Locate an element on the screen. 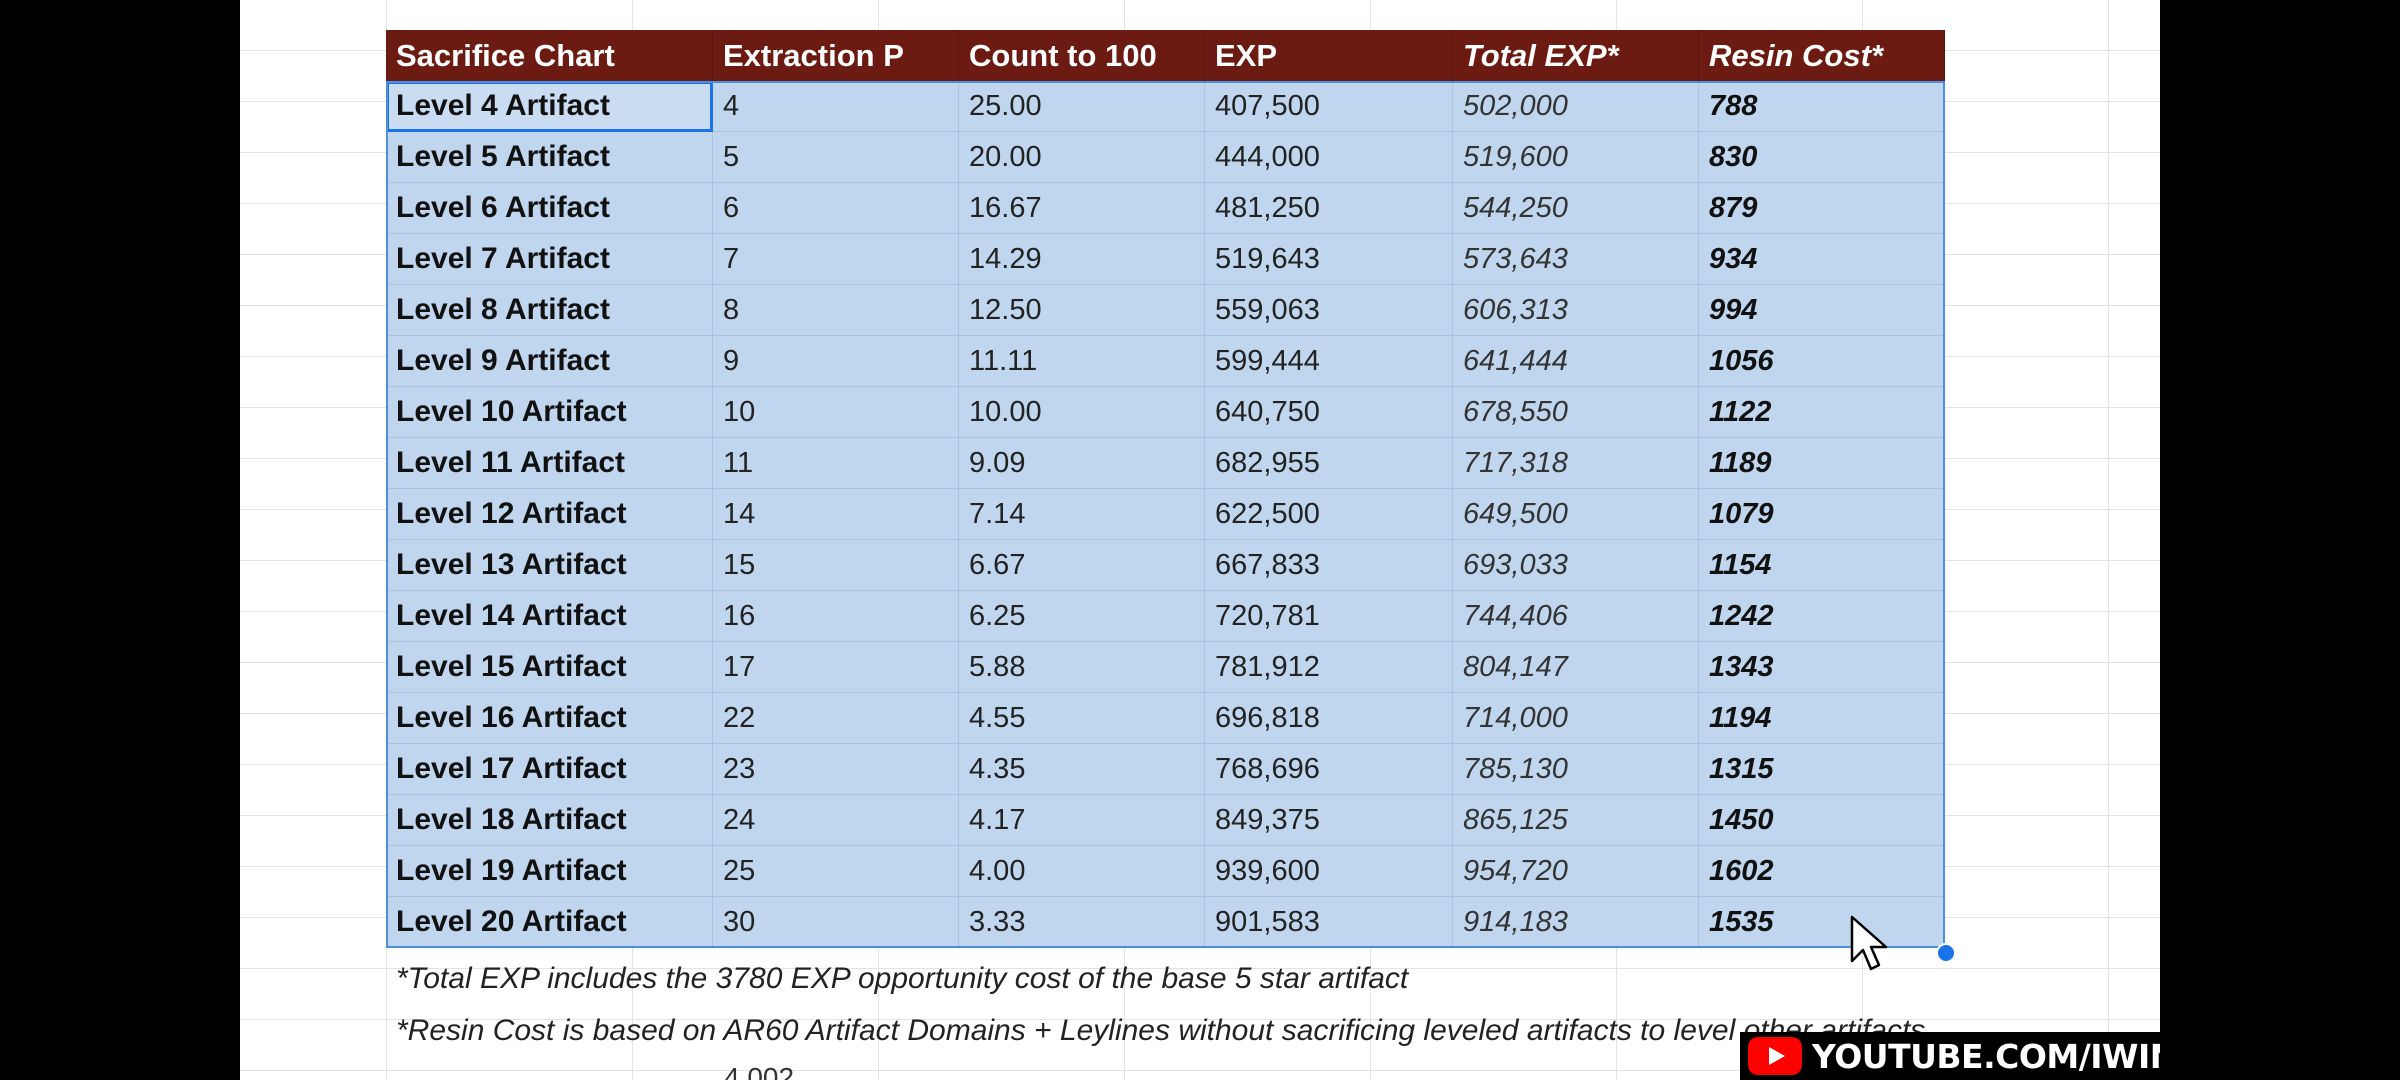 The width and height of the screenshot is (2400, 1080). cell-resin-cost: 1189 is located at coordinates (1822, 463).